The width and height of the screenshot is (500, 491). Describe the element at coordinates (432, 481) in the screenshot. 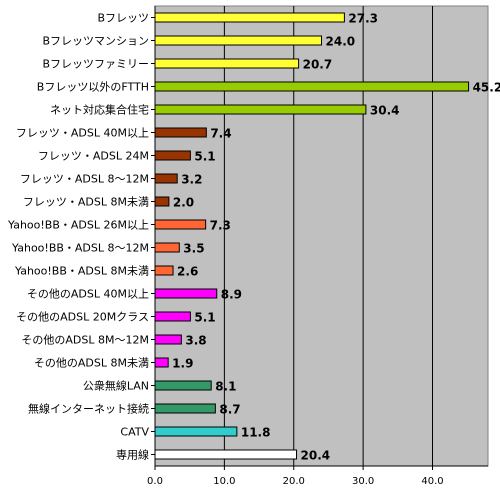

I see `x-tick-label: 40.0` at that location.